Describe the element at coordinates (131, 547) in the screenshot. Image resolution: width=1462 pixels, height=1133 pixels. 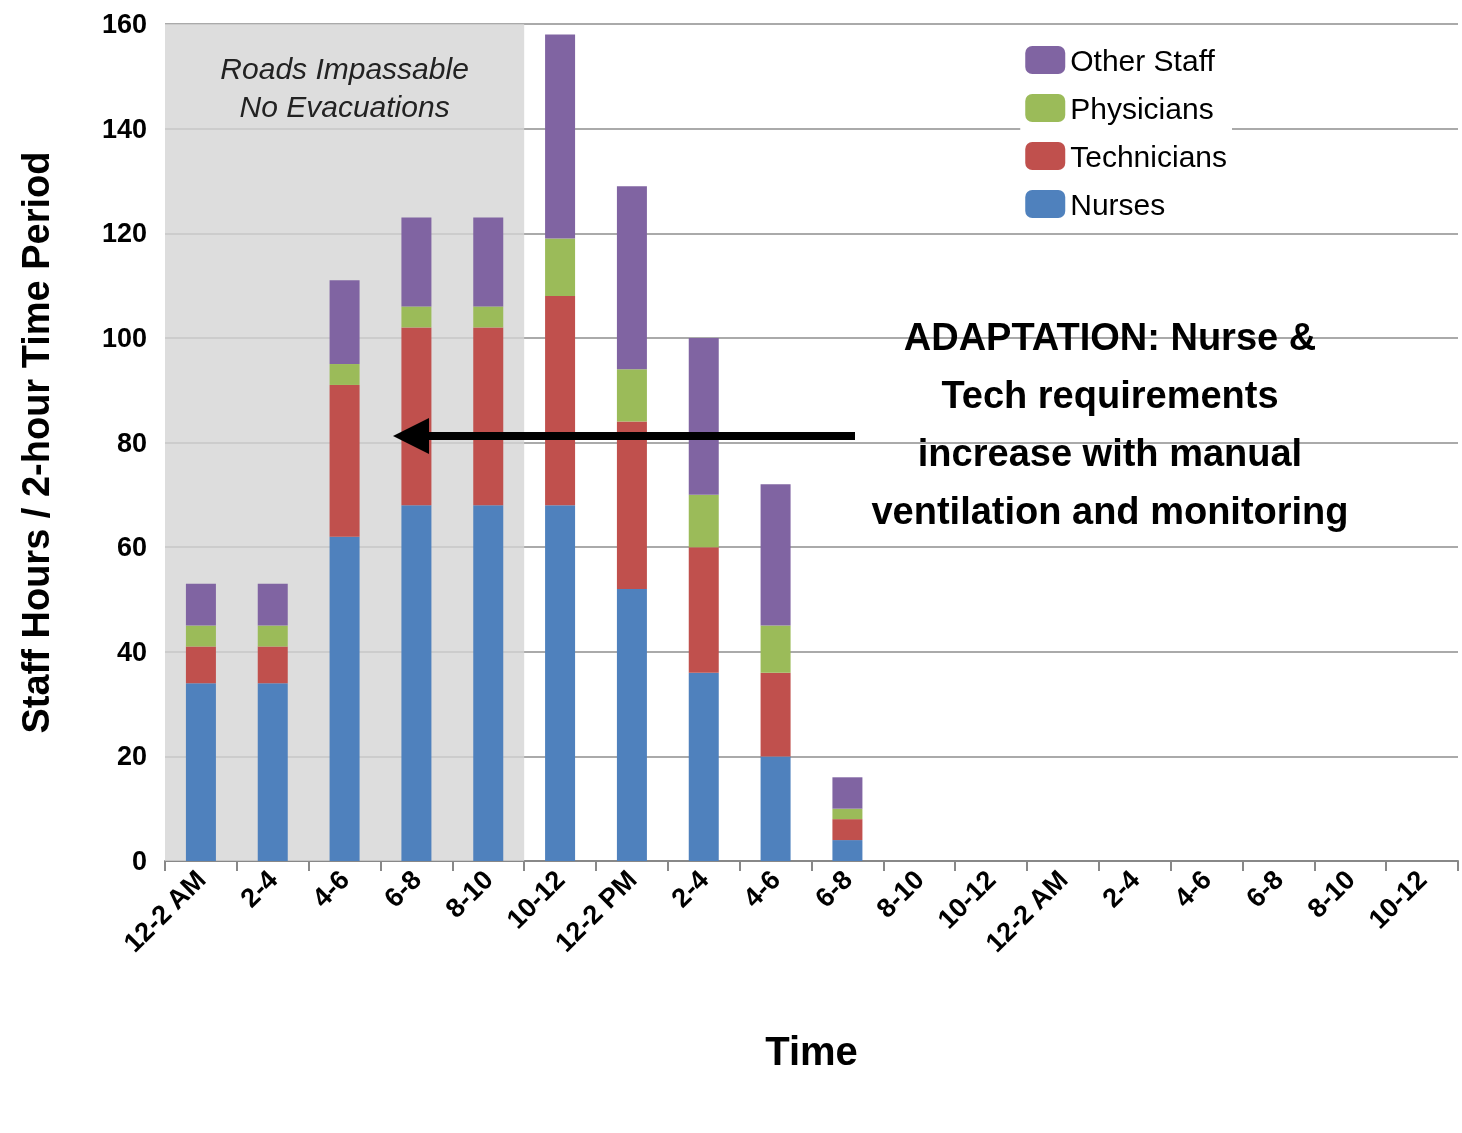
I see `y-tick-label: 60` at that location.